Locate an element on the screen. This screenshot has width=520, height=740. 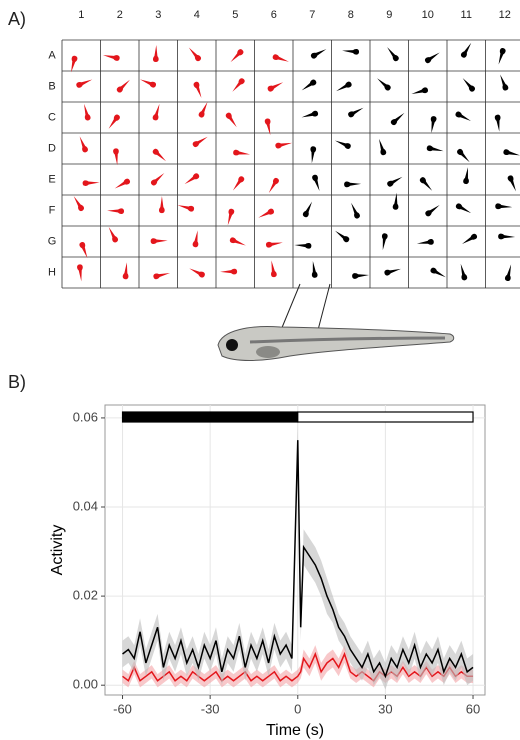
column-label: 3 is located at coordinates (158, 15).